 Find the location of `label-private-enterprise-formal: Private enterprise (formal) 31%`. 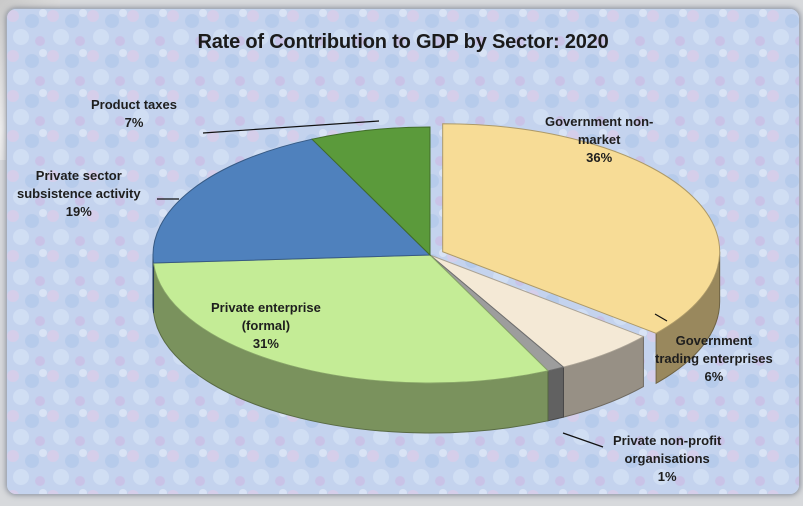

label-private-enterprise-formal: Private enterprise (formal) 31% is located at coordinates (266, 326).